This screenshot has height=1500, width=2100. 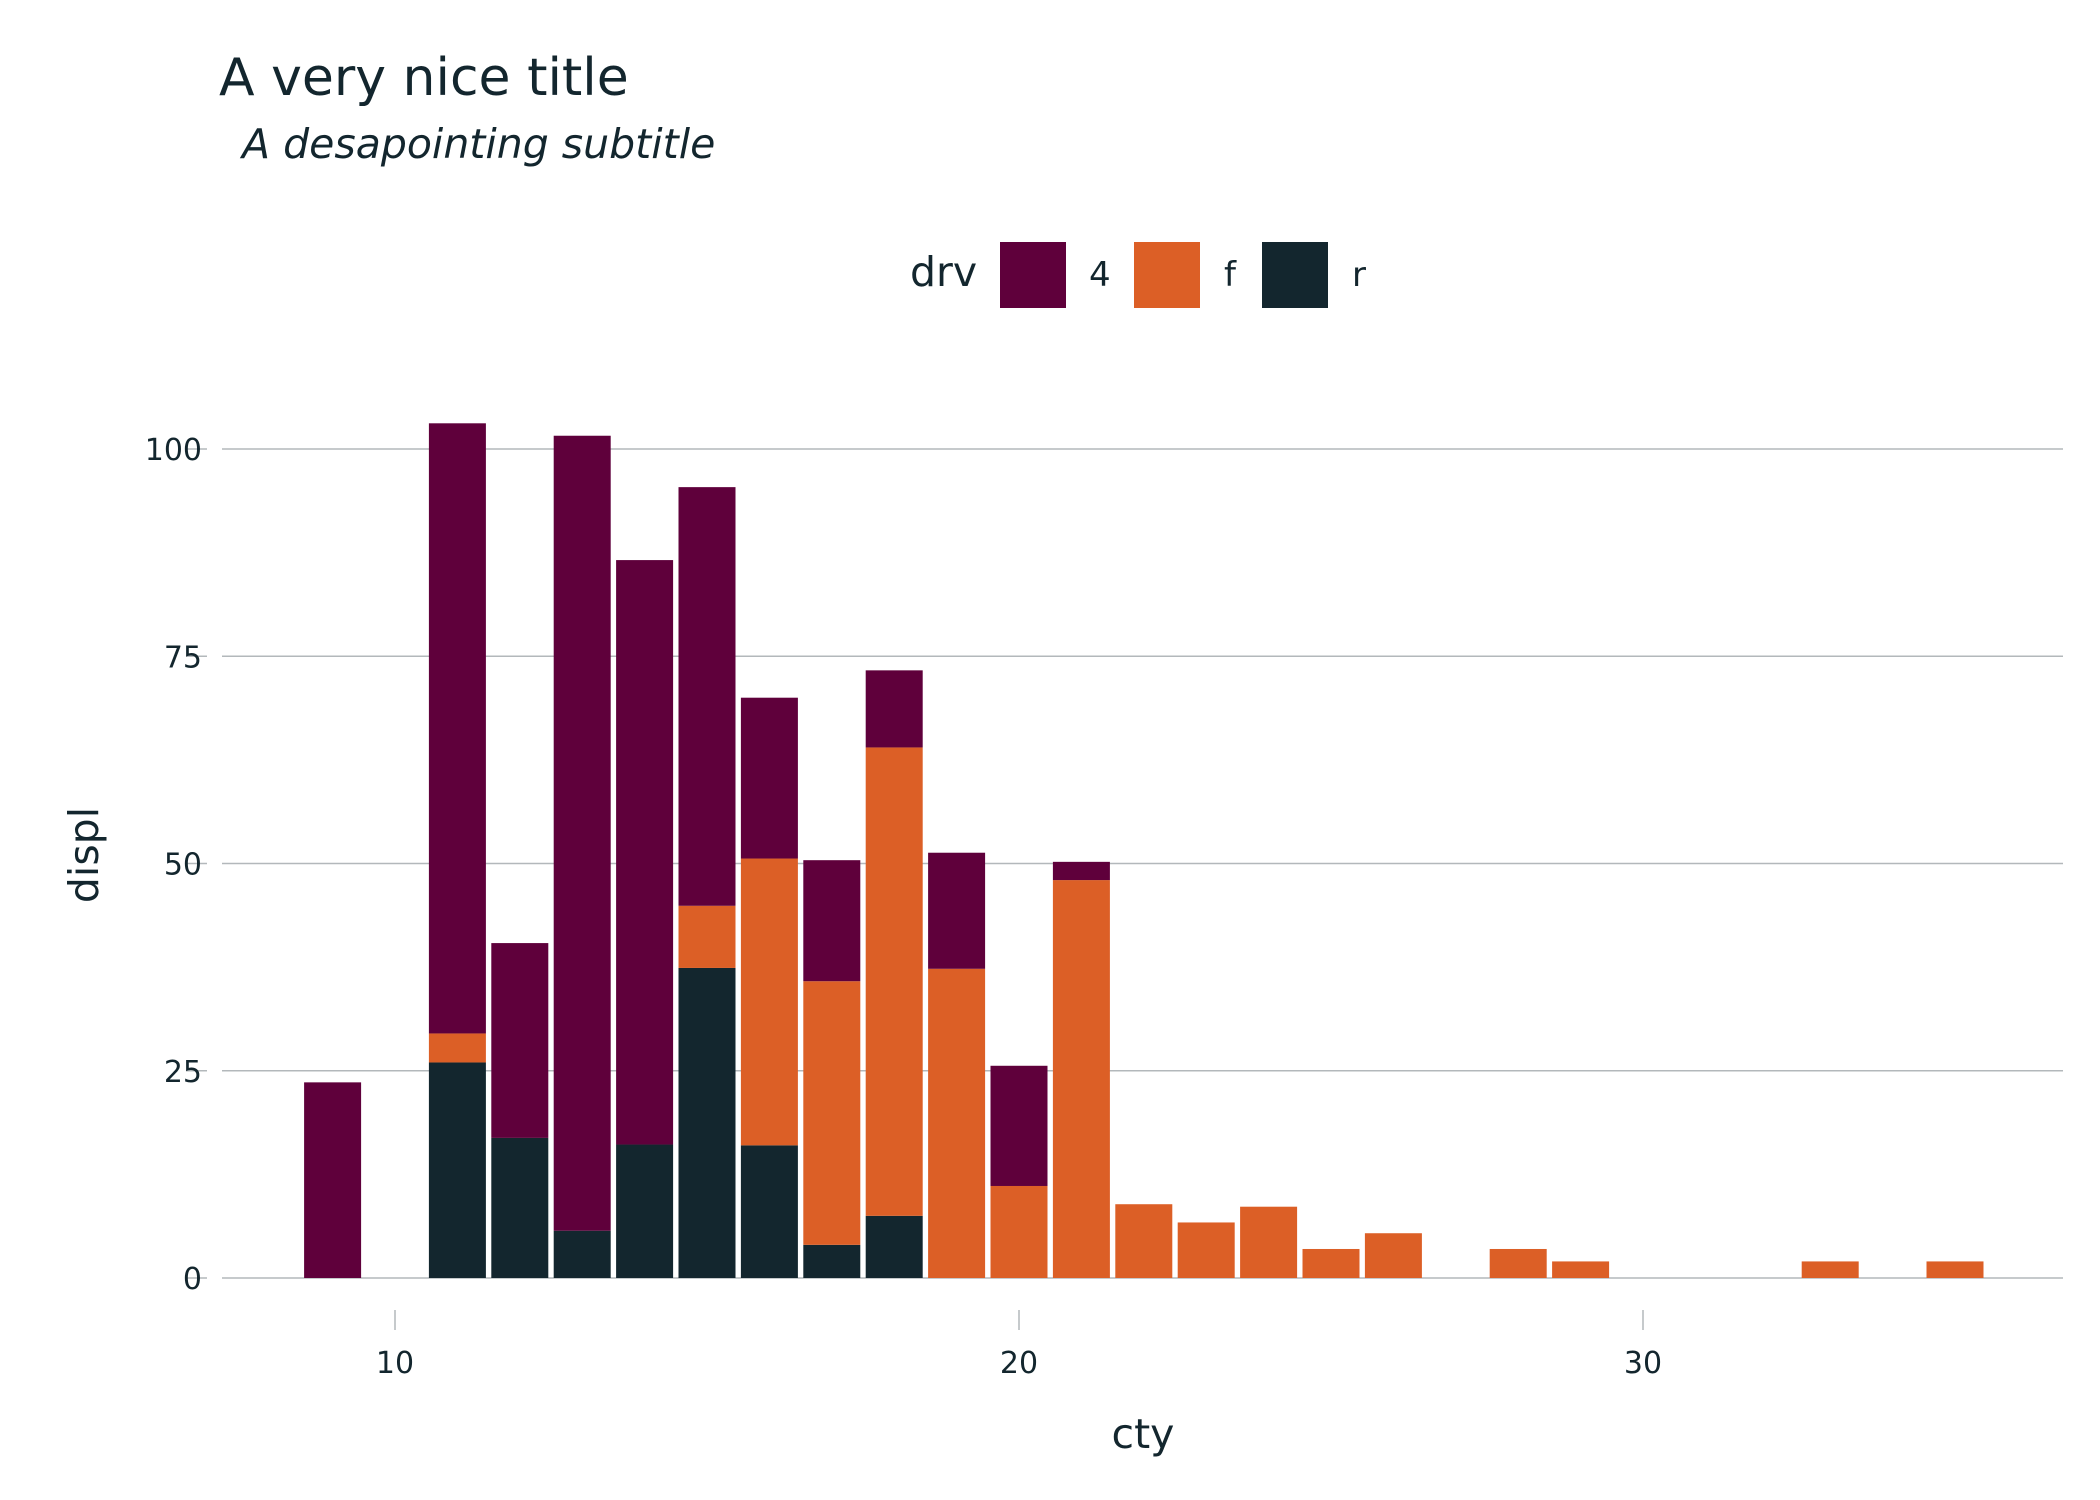 What do you see at coordinates (183, 1072) in the screenshot?
I see `y-tick-label: 25` at bounding box center [183, 1072].